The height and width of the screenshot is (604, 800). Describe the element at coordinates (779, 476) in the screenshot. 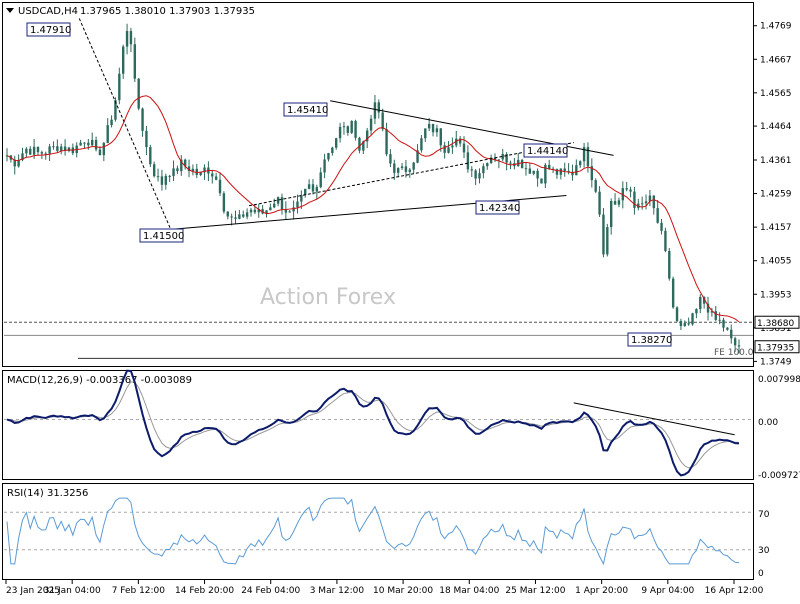

I see `macd-tick-bottom: -0.009727` at that location.